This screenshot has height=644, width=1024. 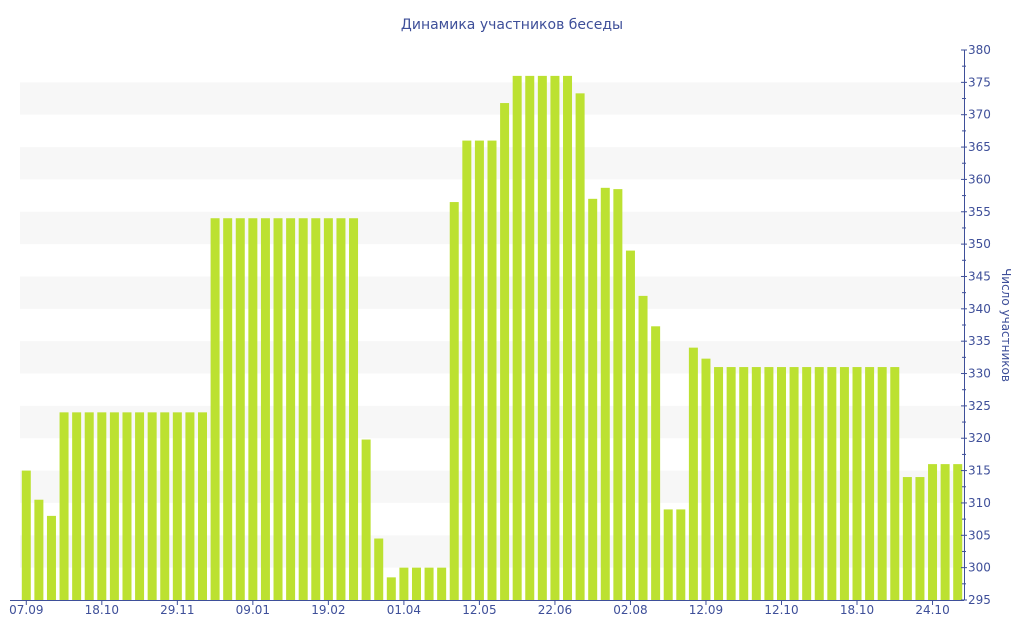 I want to click on y-tick-label: 320, so click(x=979, y=438).